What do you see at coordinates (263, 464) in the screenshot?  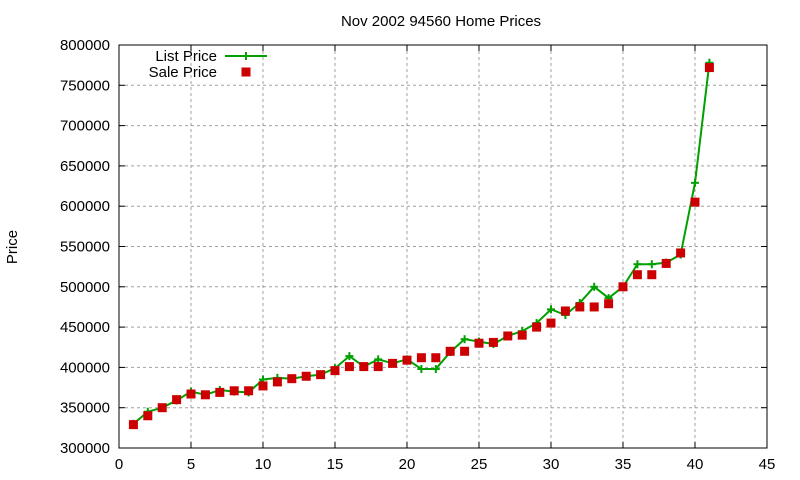 I see `x-tick-label: 10` at bounding box center [263, 464].